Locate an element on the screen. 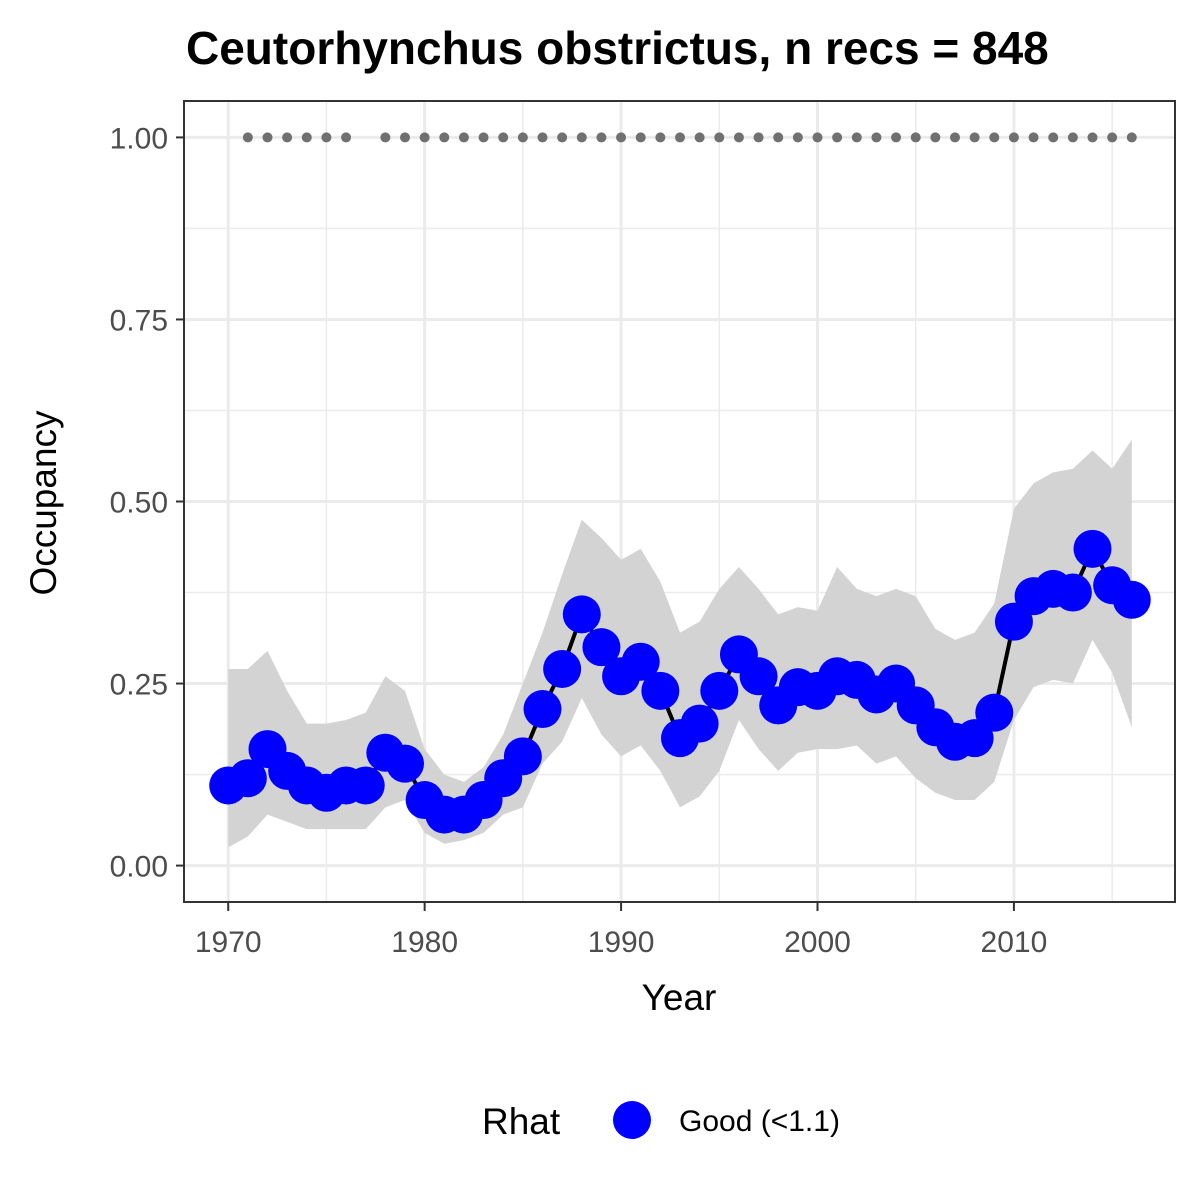 The width and height of the screenshot is (1200, 1200). legend-key-good is located at coordinates (632, 1120).